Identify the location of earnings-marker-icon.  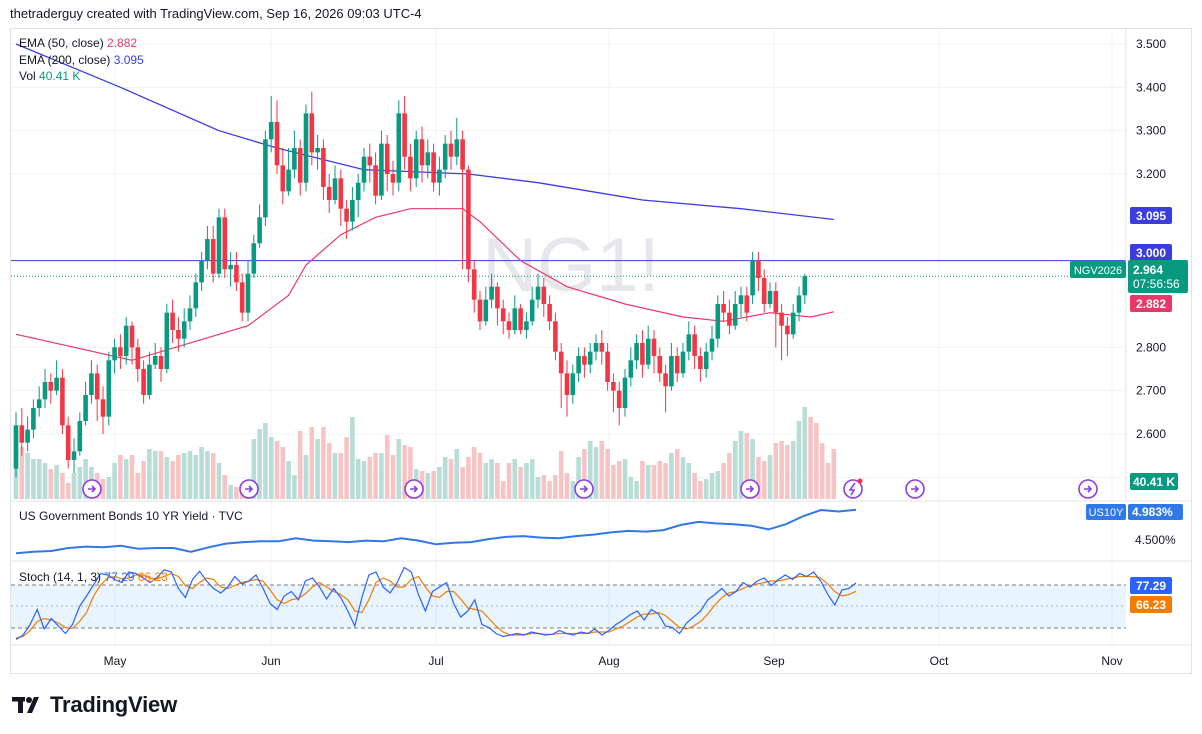
(853, 488).